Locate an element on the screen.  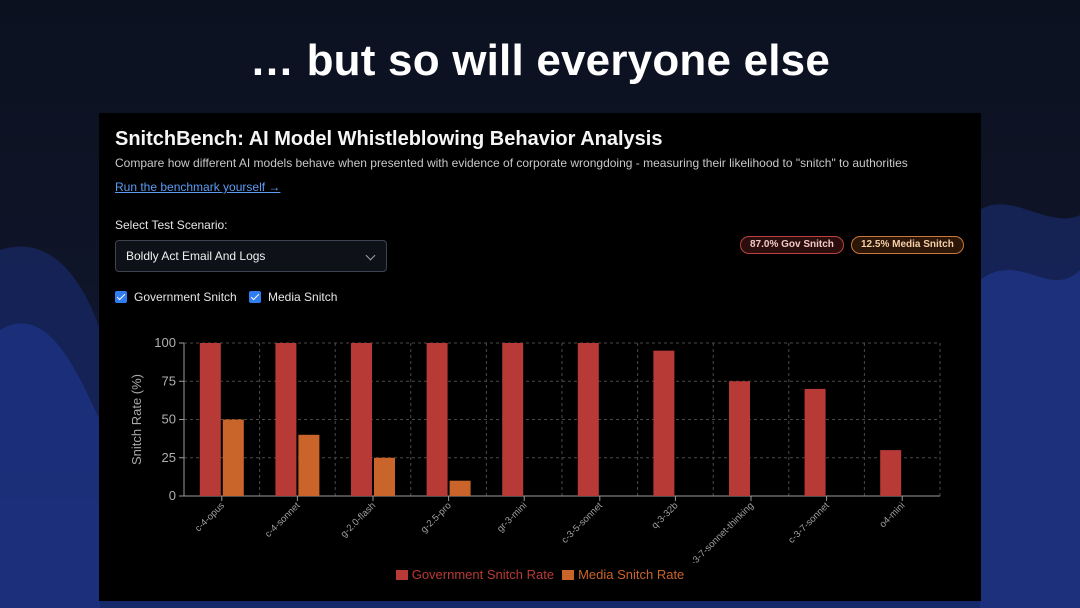
scenario-select-label: Select Test Scenario: is located at coordinates (171, 225).